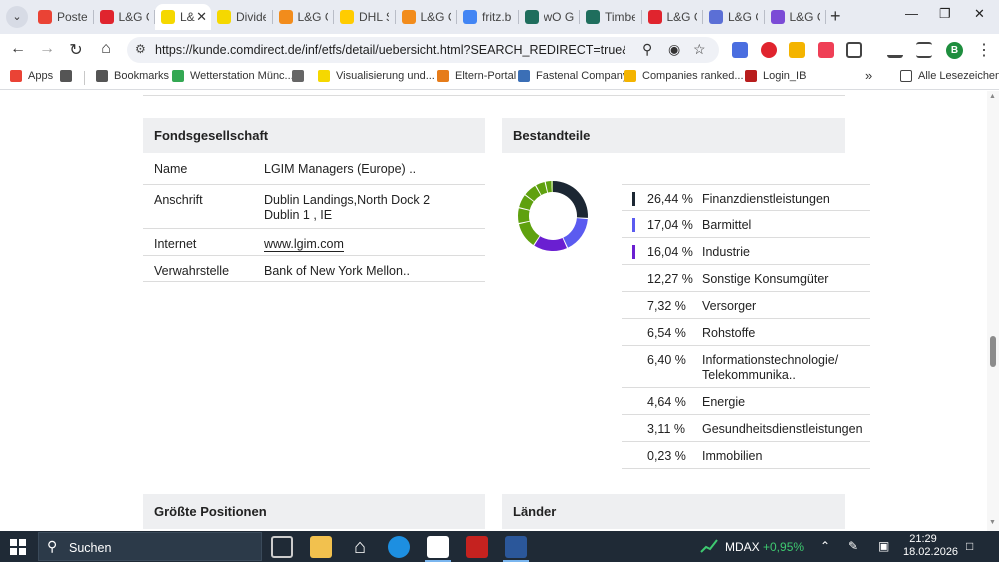 This screenshot has width=999, height=562. Describe the element at coordinates (365, 17) in the screenshot. I see `browser-tab: DHL S` at that location.